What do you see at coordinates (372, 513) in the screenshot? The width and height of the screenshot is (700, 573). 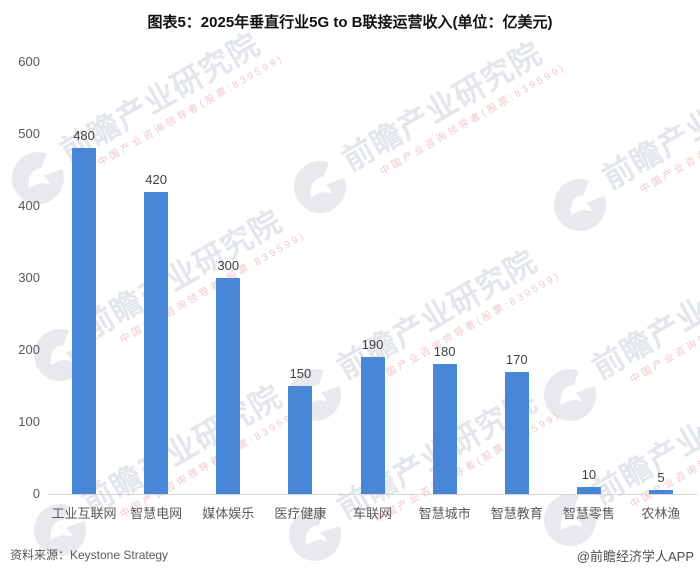 I see `category-label: 车联网` at bounding box center [372, 513].